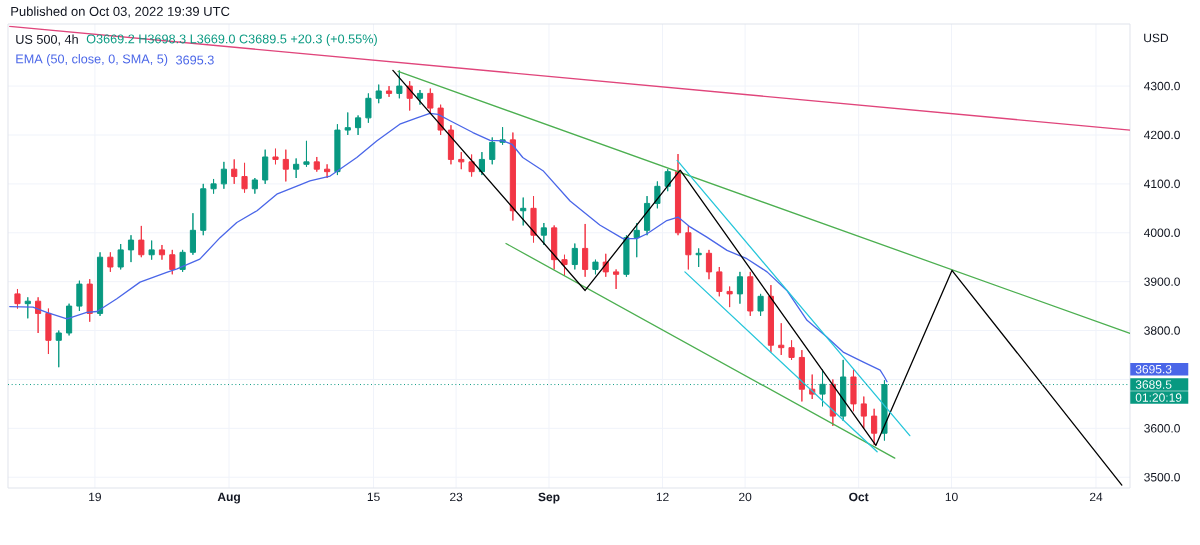  Describe the element at coordinates (1096, 497) in the screenshot. I see `x-tick-label: 24` at that location.